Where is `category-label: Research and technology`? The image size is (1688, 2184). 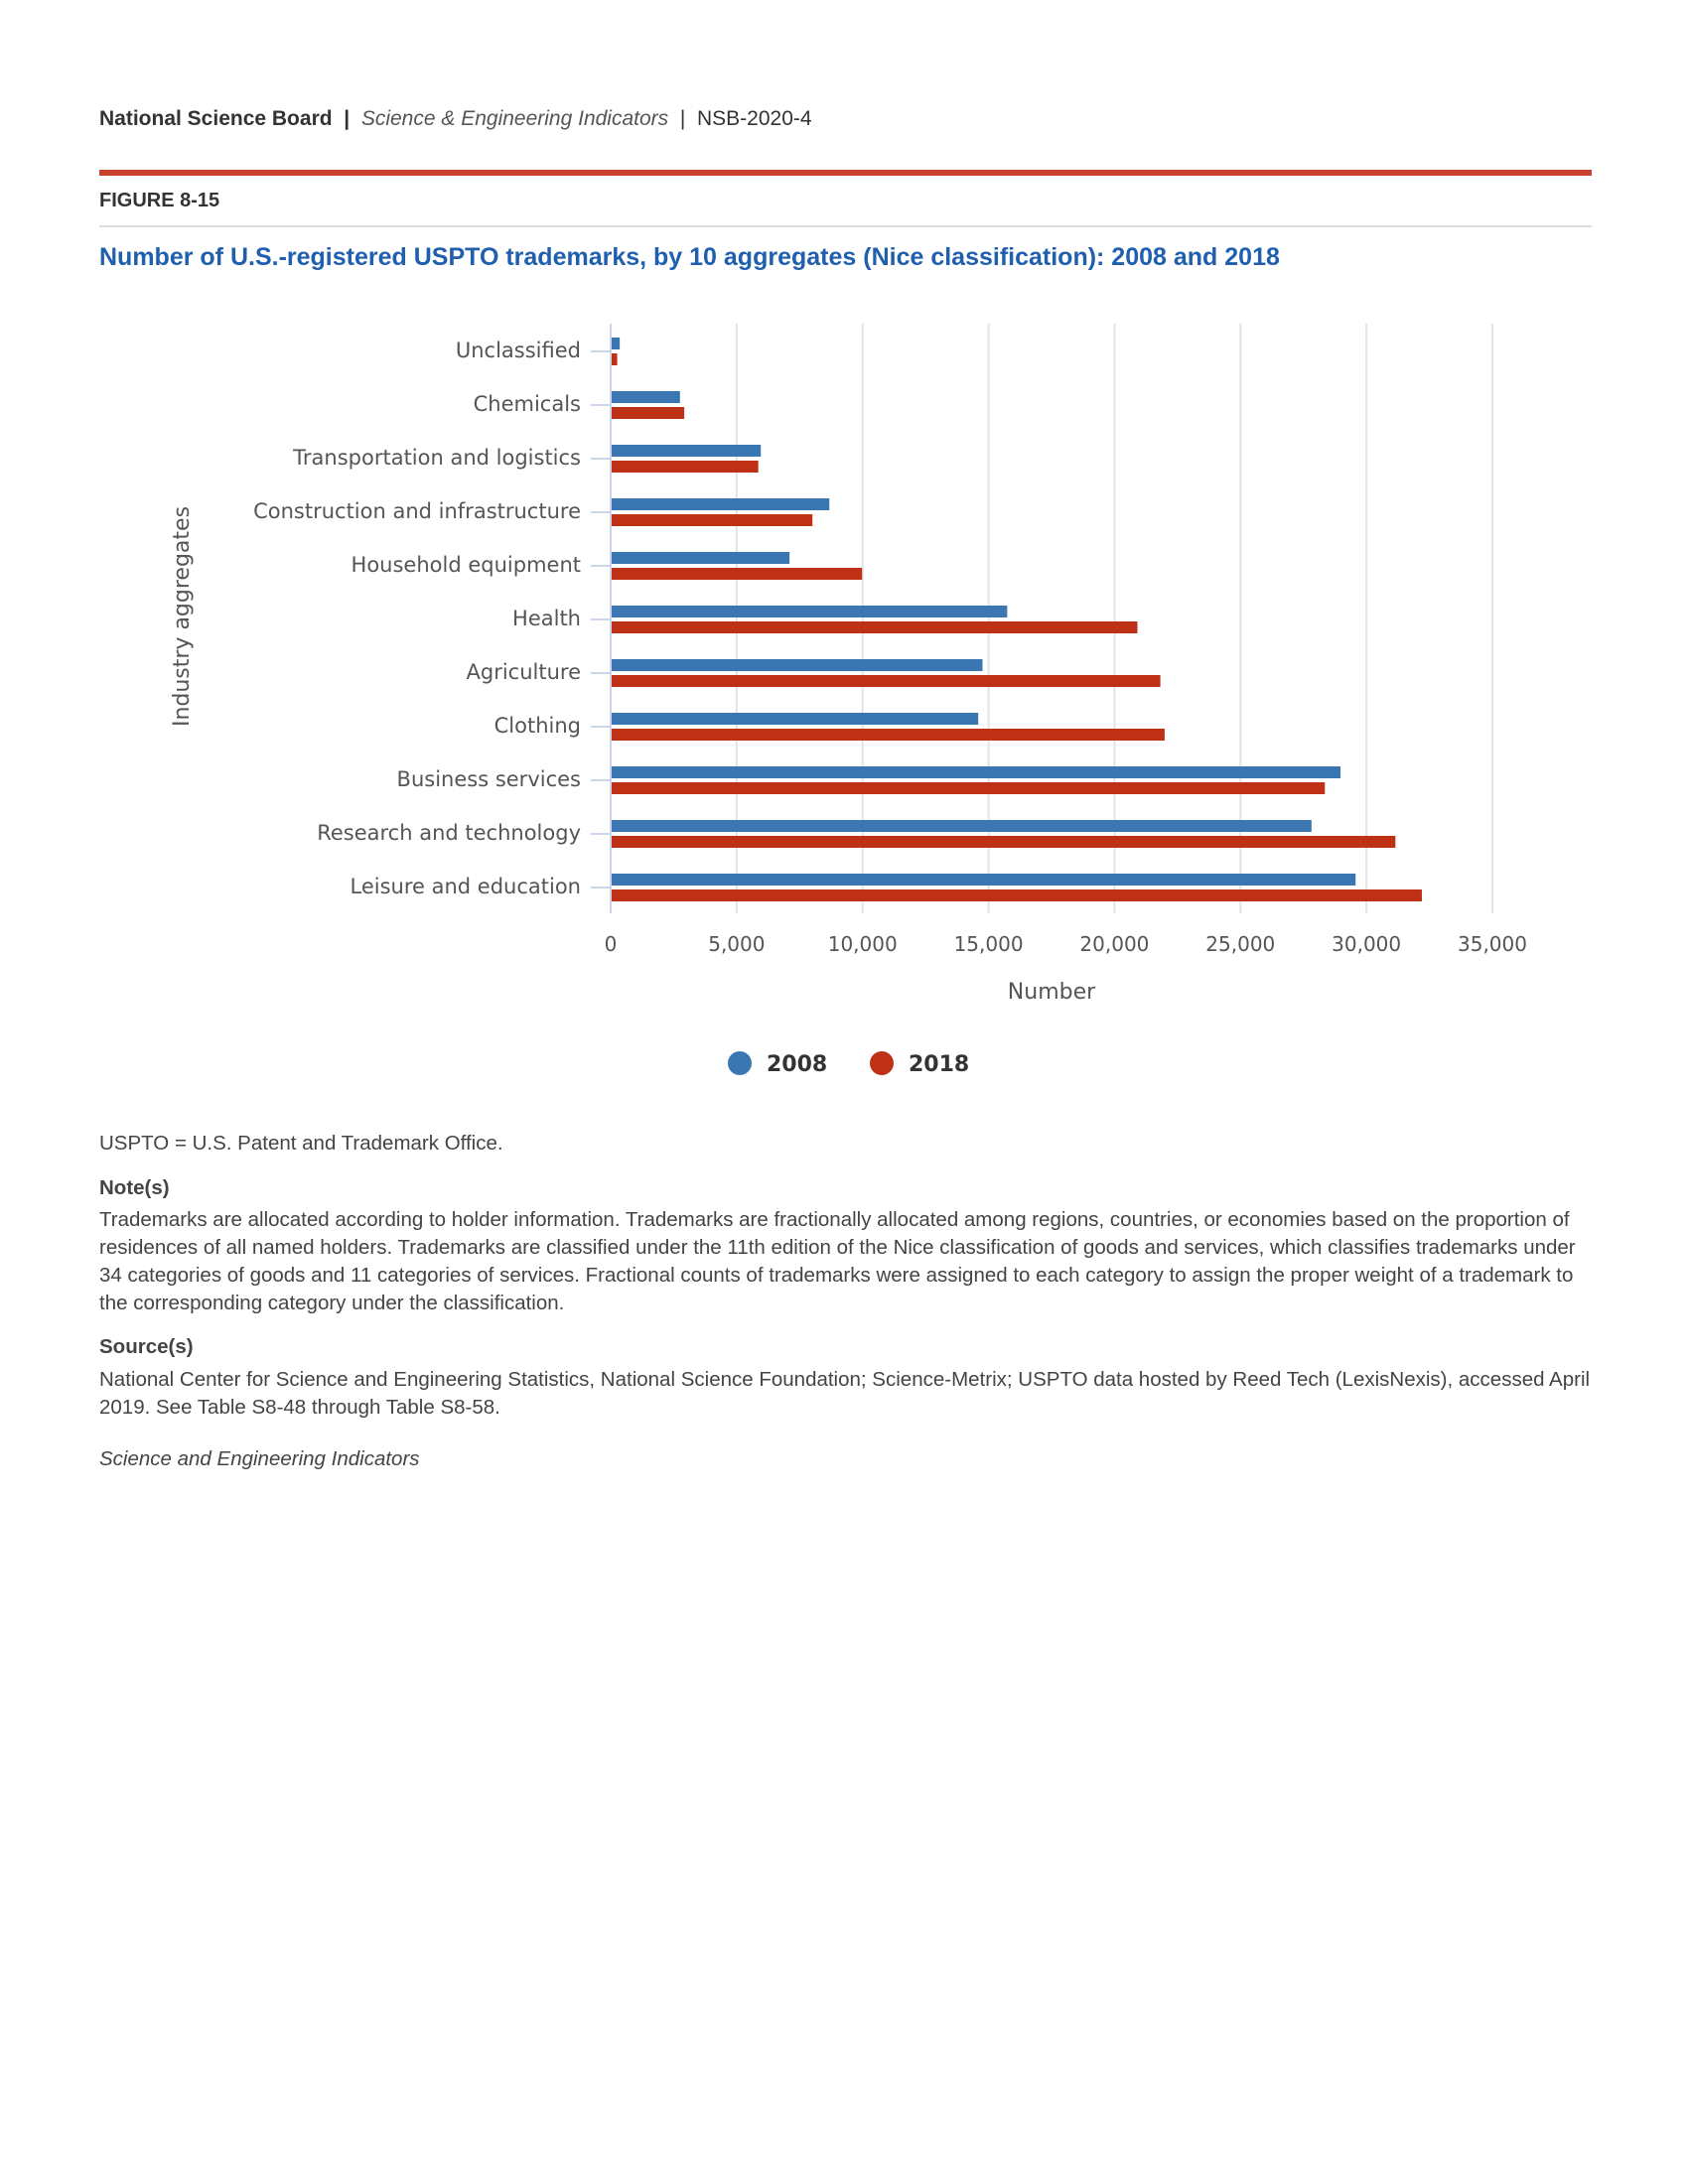 category-label: Research and technology is located at coordinates (449, 833).